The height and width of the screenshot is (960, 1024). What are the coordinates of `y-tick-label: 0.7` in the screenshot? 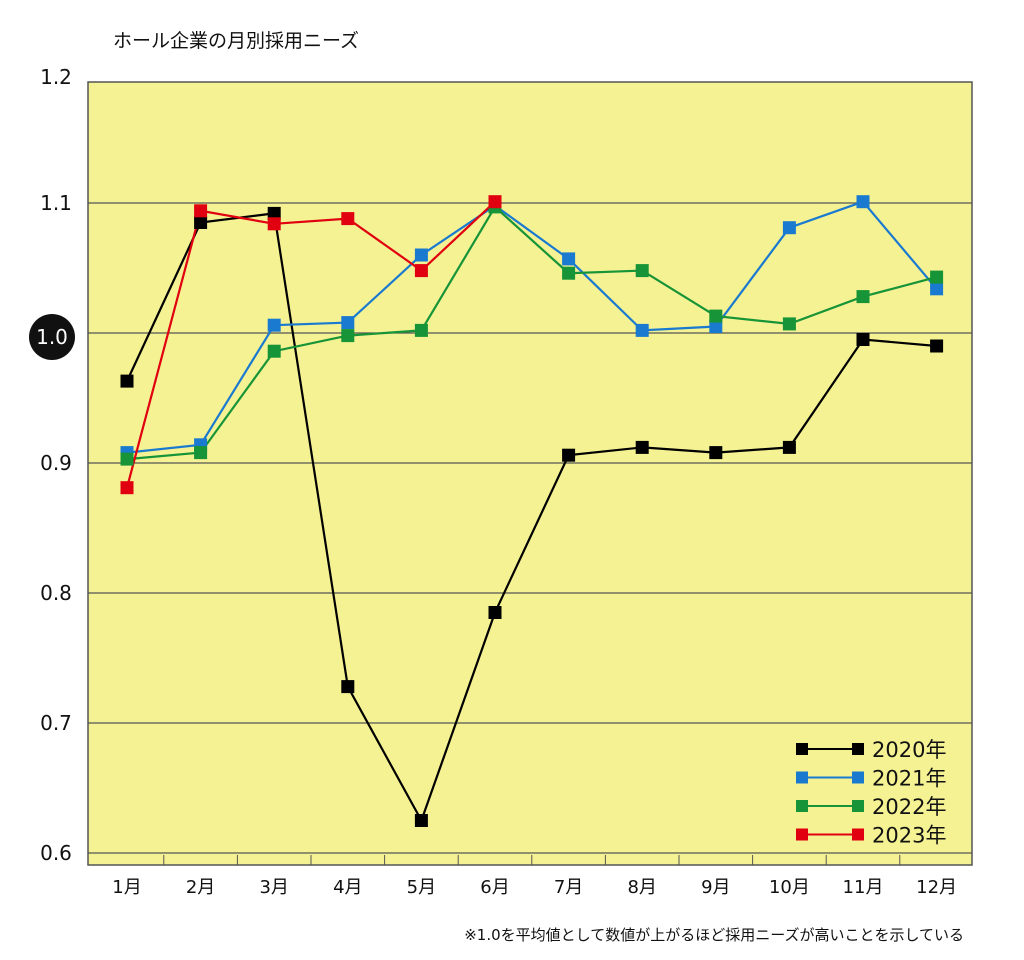 It's located at (56, 723).